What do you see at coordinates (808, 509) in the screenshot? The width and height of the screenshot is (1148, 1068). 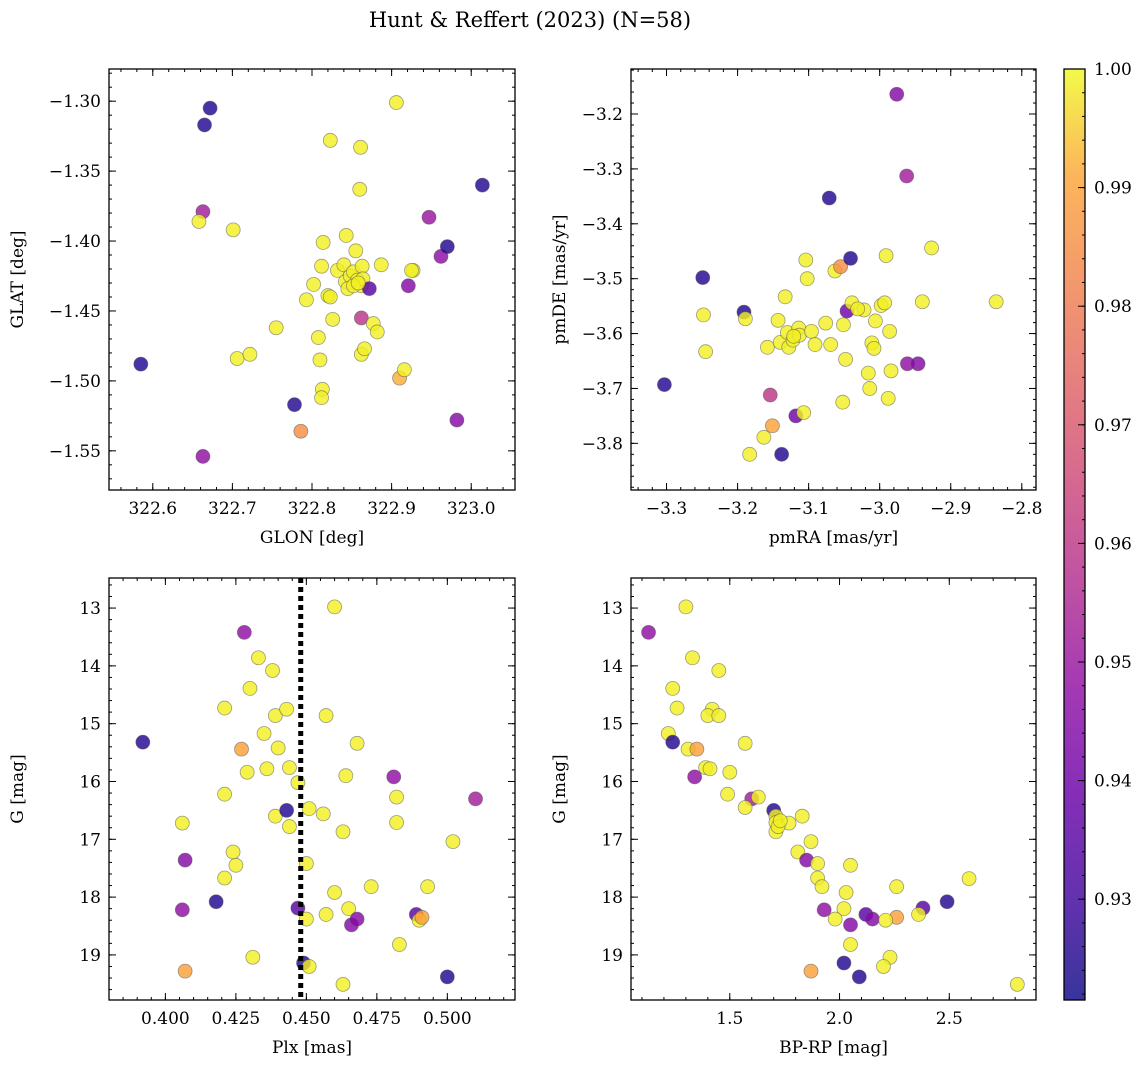 I see `x-tick-label: −3.1` at bounding box center [808, 509].